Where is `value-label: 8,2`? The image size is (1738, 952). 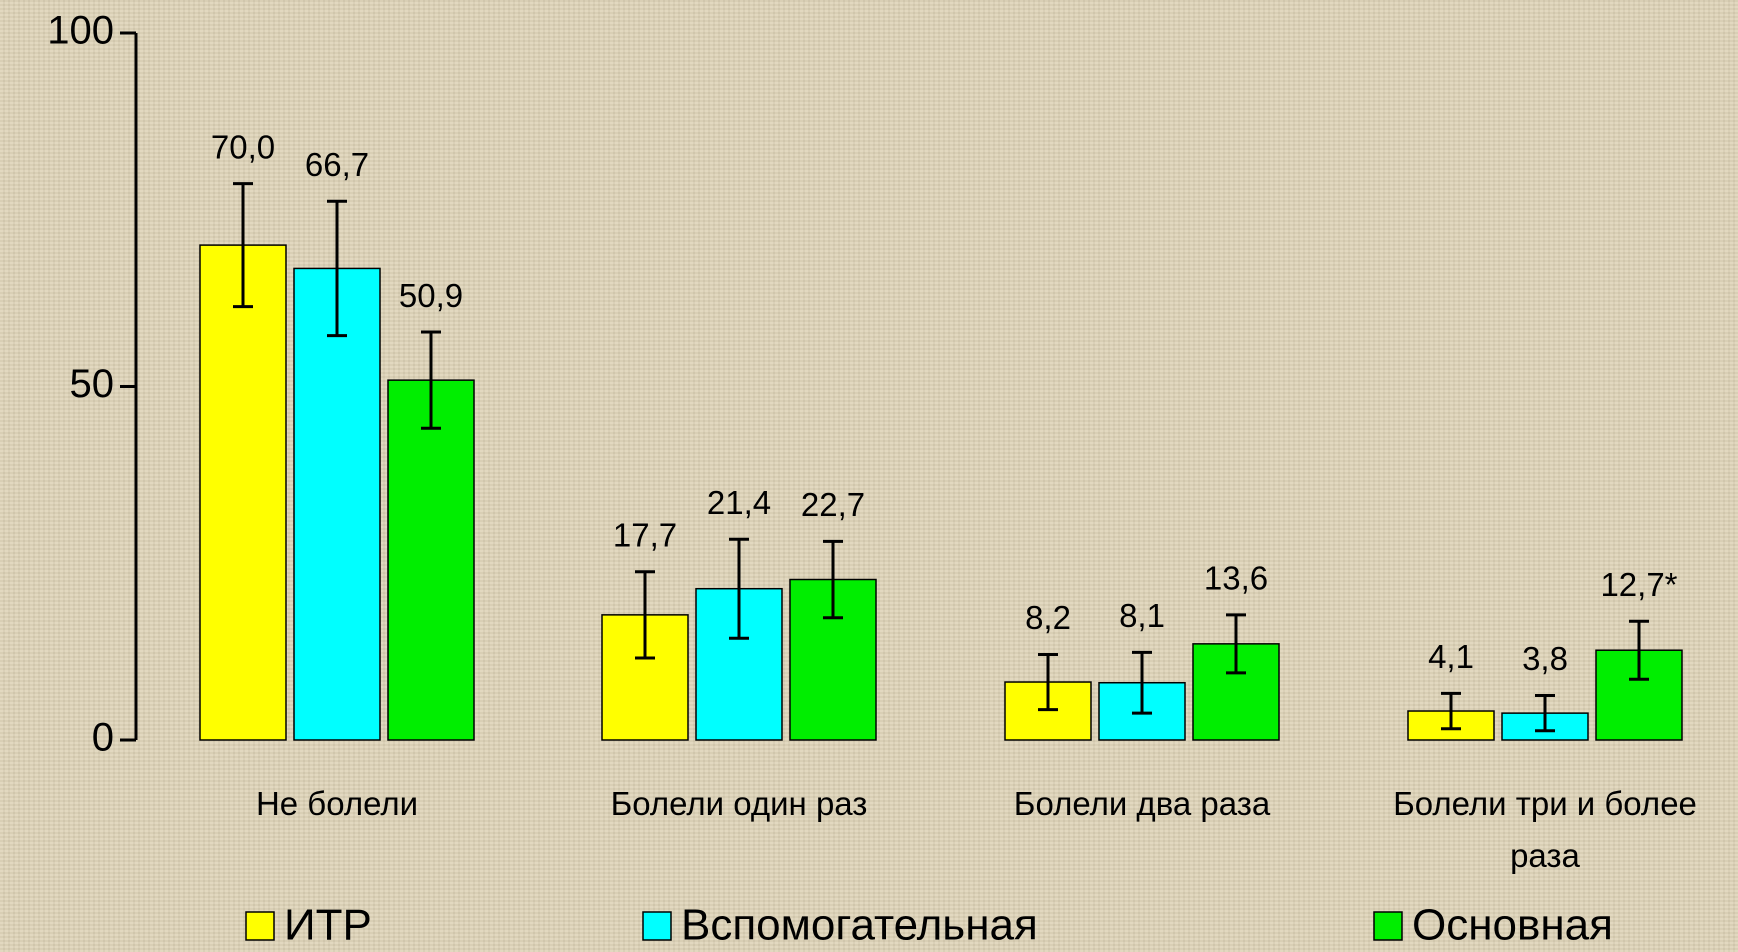 value-label: 8,2 is located at coordinates (1048, 617).